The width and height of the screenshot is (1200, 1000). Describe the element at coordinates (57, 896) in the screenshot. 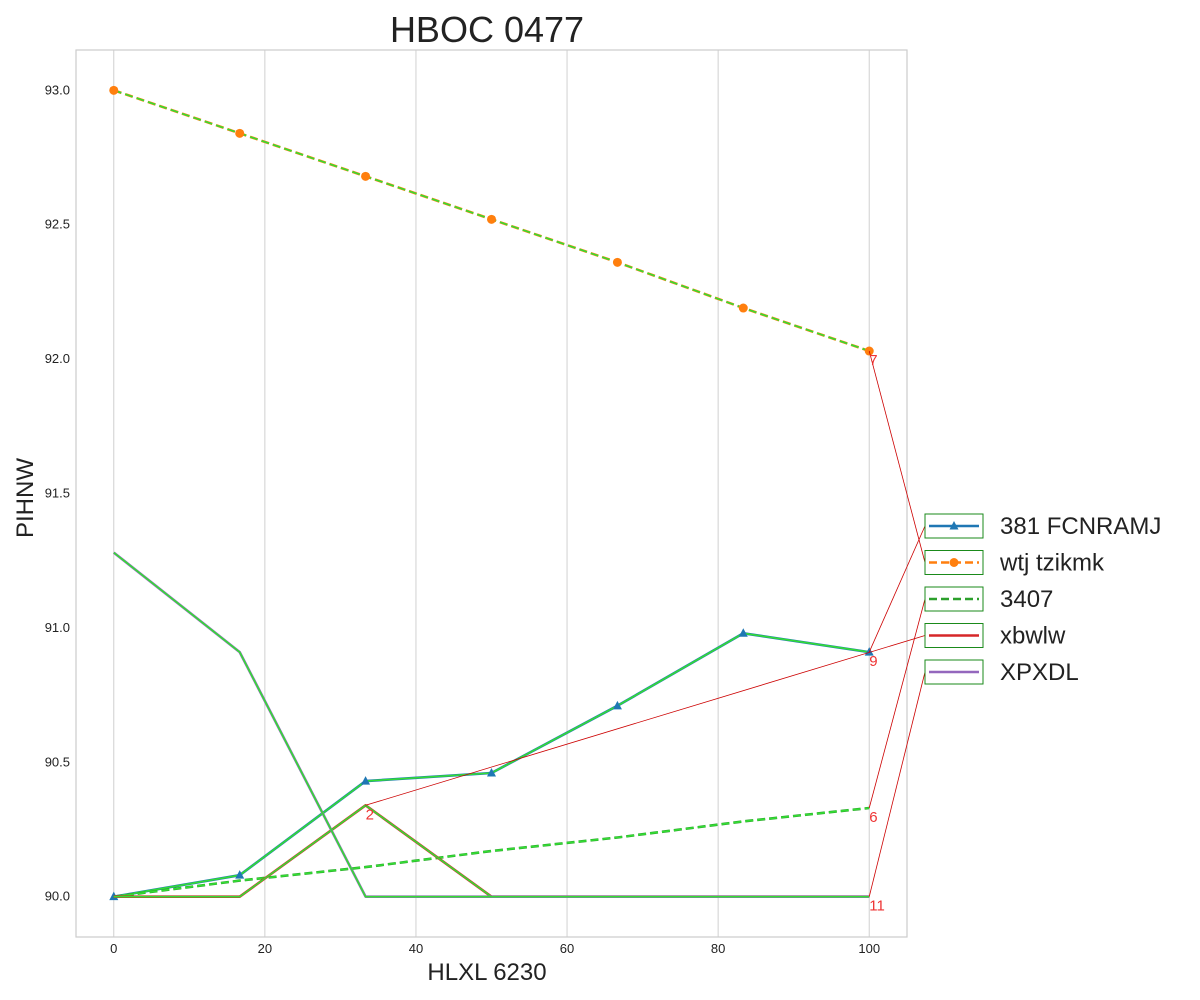

I see `y-tick-label: 90.0` at that location.